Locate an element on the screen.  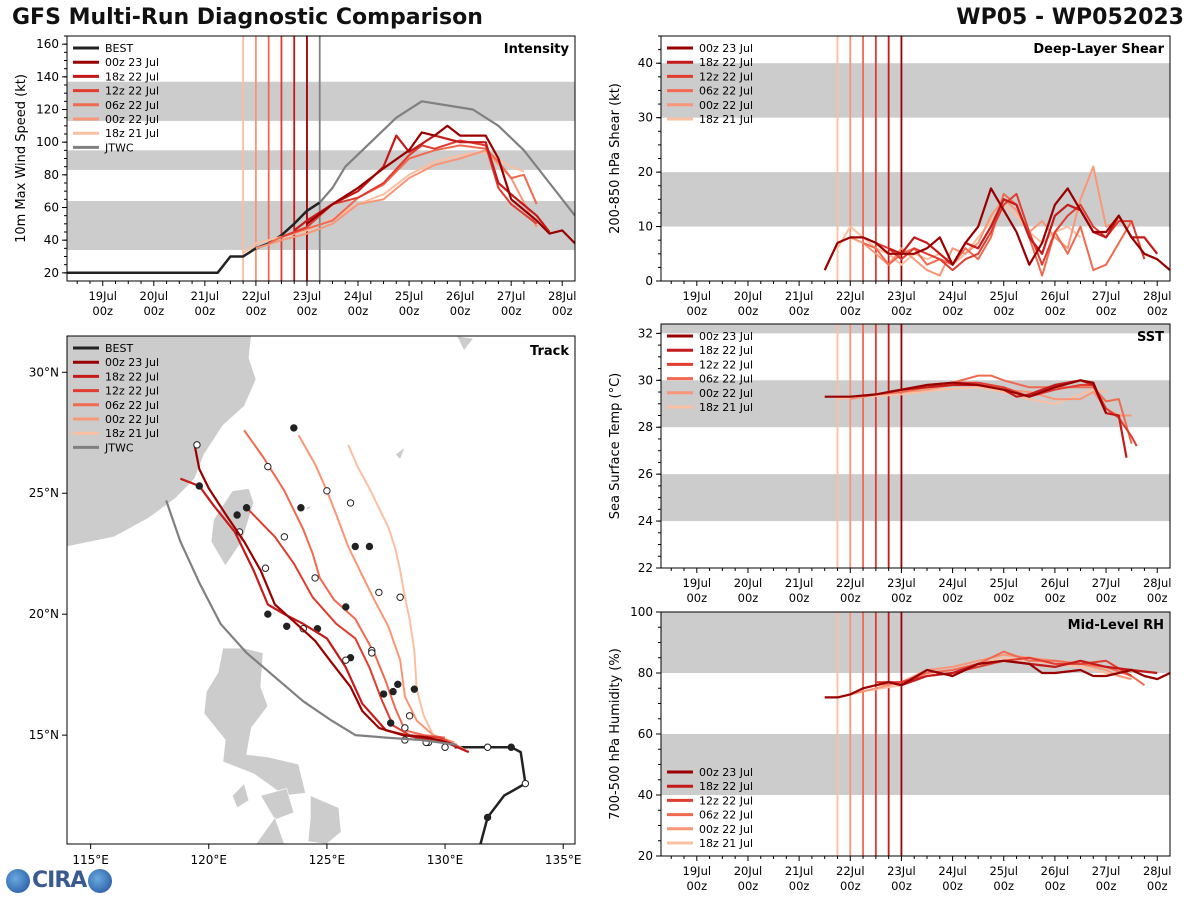
sst-legend-label: 18z 21 Jul is located at coordinates (726, 407).